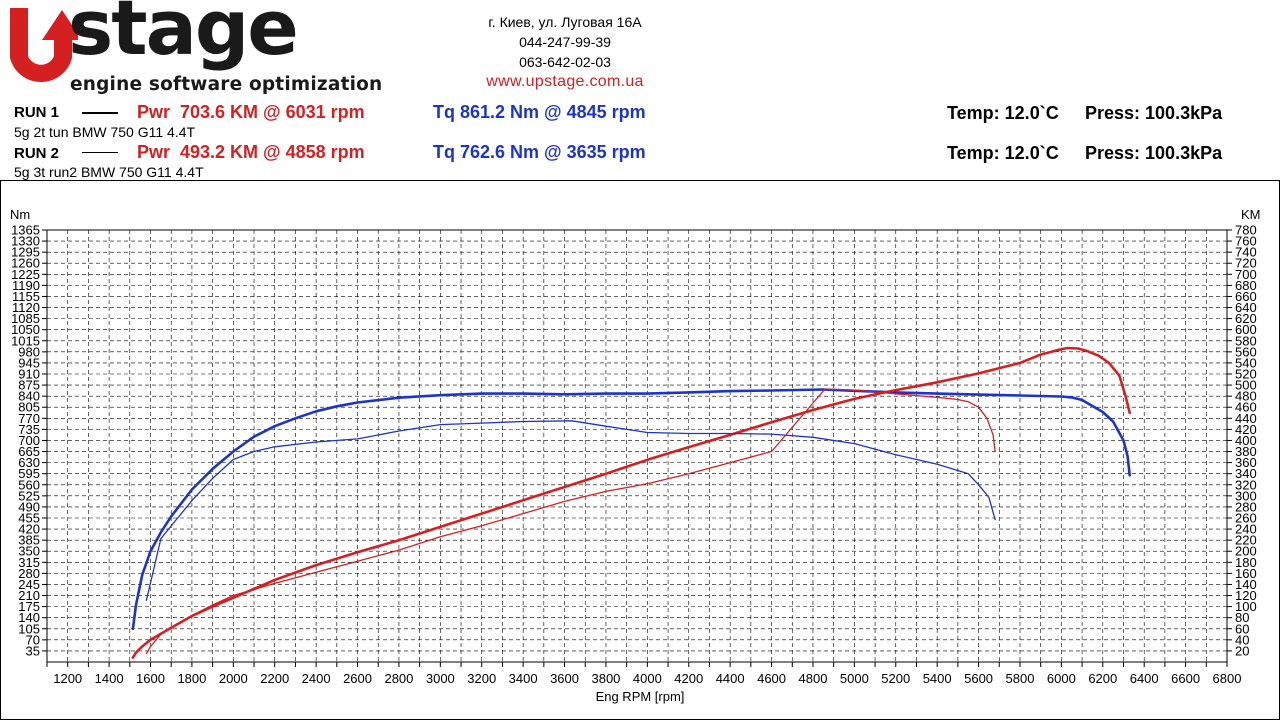 Image resolution: width=1280 pixels, height=720 pixels. Describe the element at coordinates (978, 678) in the screenshot. I see `x-tick-label: 5600` at that location.